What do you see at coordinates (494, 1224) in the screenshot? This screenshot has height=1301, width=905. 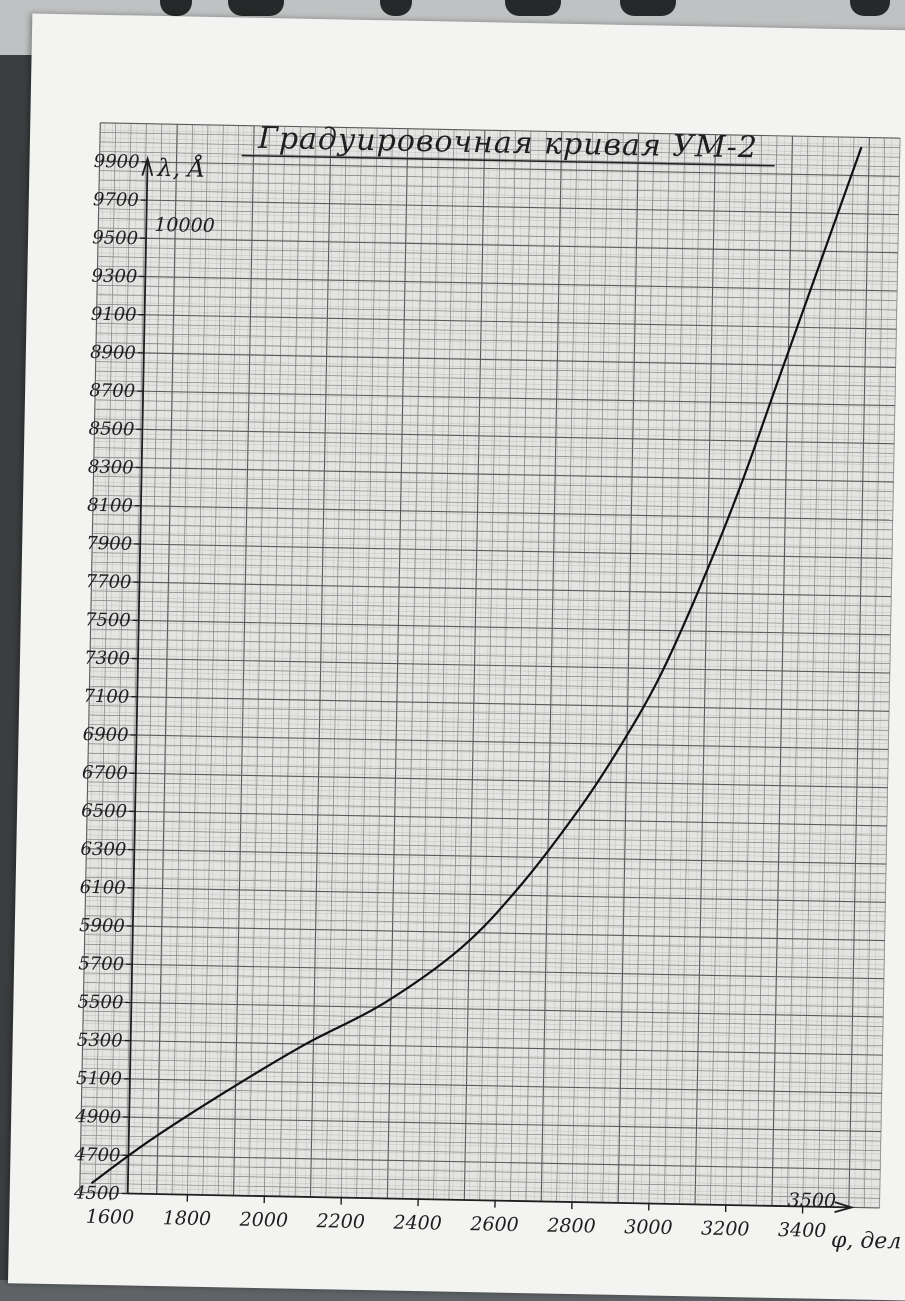 I see `x-tick-label: 2600` at bounding box center [494, 1224].